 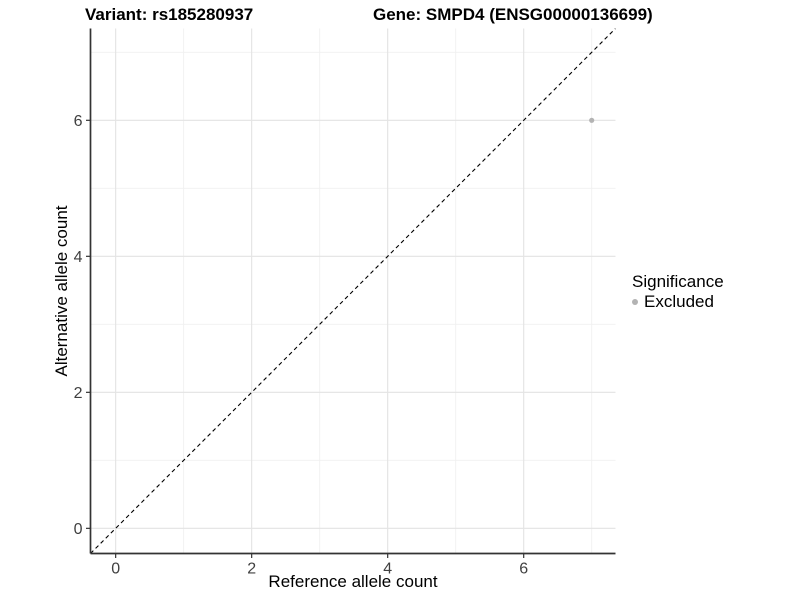 What do you see at coordinates (513, 14) in the screenshot?
I see `gene-title: Gene: SMPD4 (ENSG00000136699)` at bounding box center [513, 14].